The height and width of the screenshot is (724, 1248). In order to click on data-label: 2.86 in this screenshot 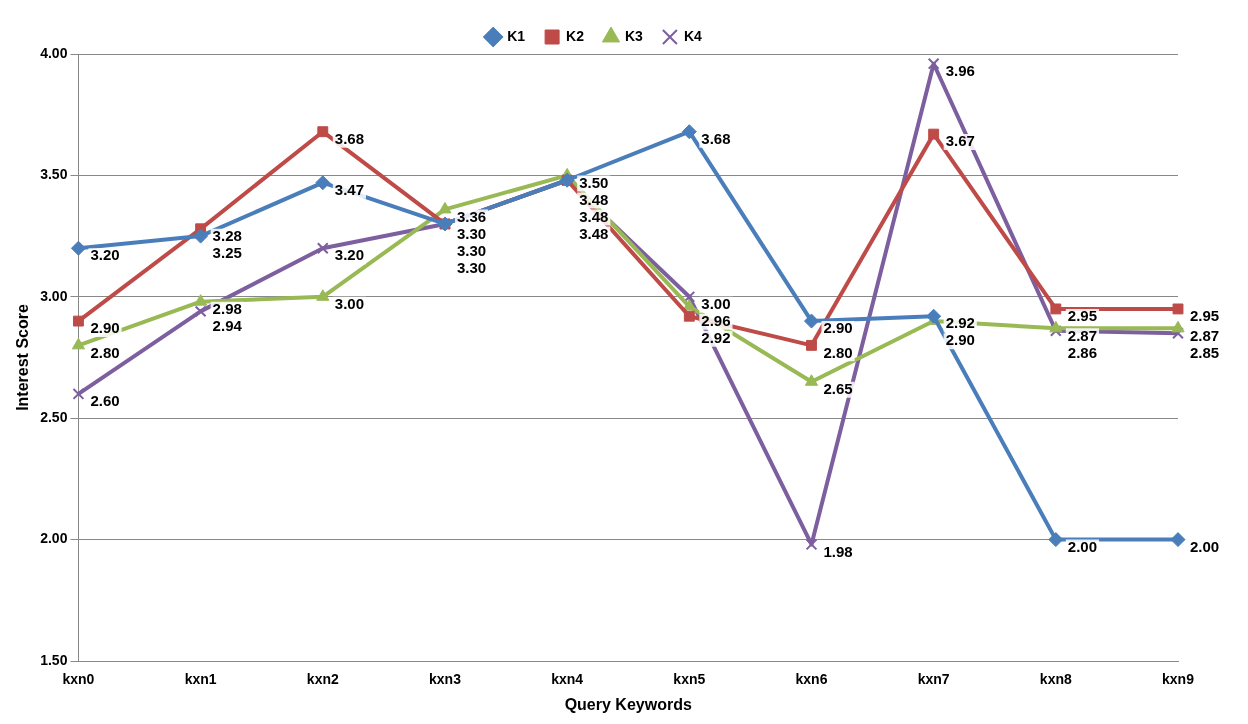, I will do `click(1082, 352)`.